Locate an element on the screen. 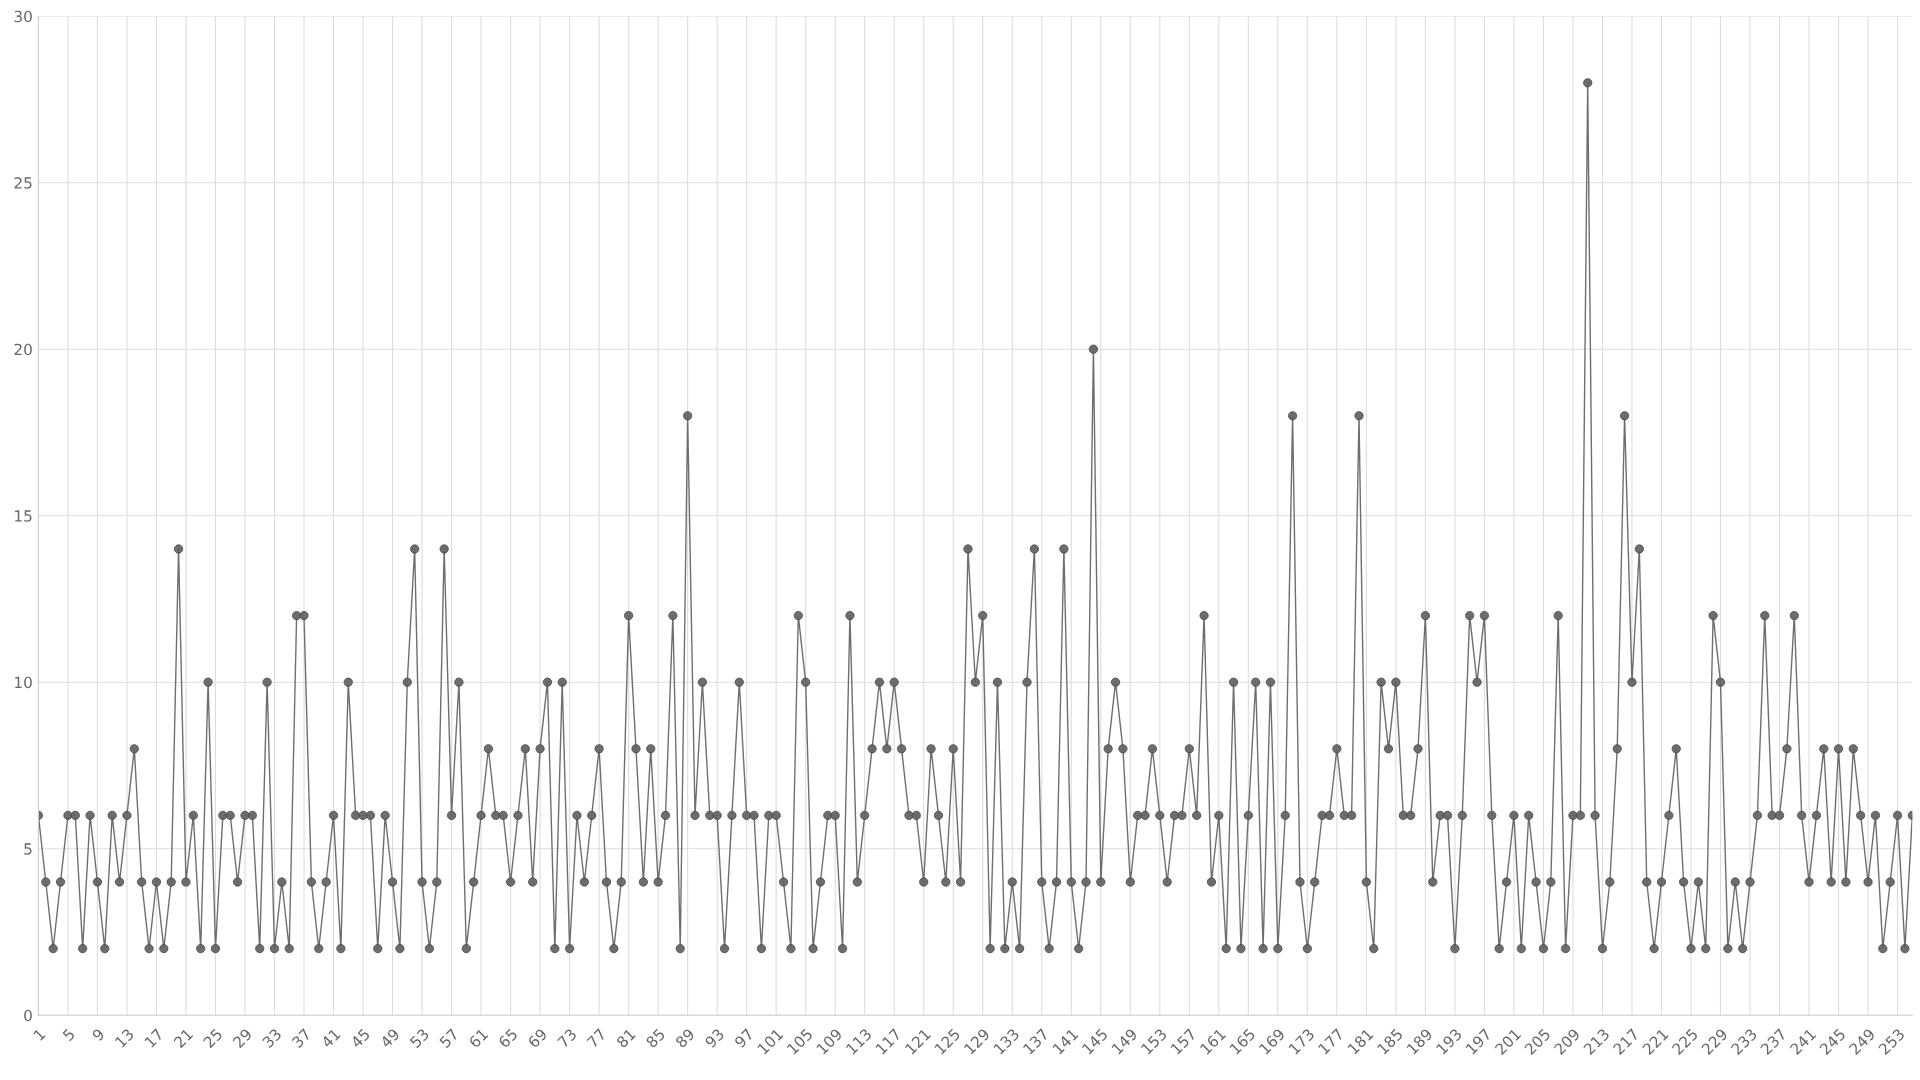  y-tick-label: 20 is located at coordinates (23, 349).